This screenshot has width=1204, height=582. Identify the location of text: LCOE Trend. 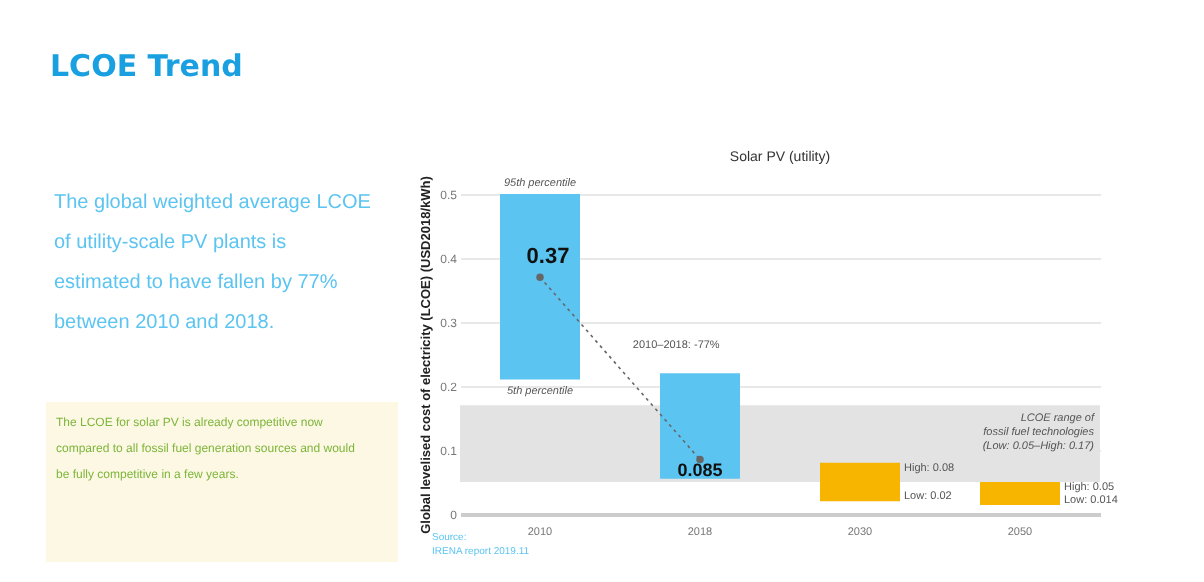
(146, 66).